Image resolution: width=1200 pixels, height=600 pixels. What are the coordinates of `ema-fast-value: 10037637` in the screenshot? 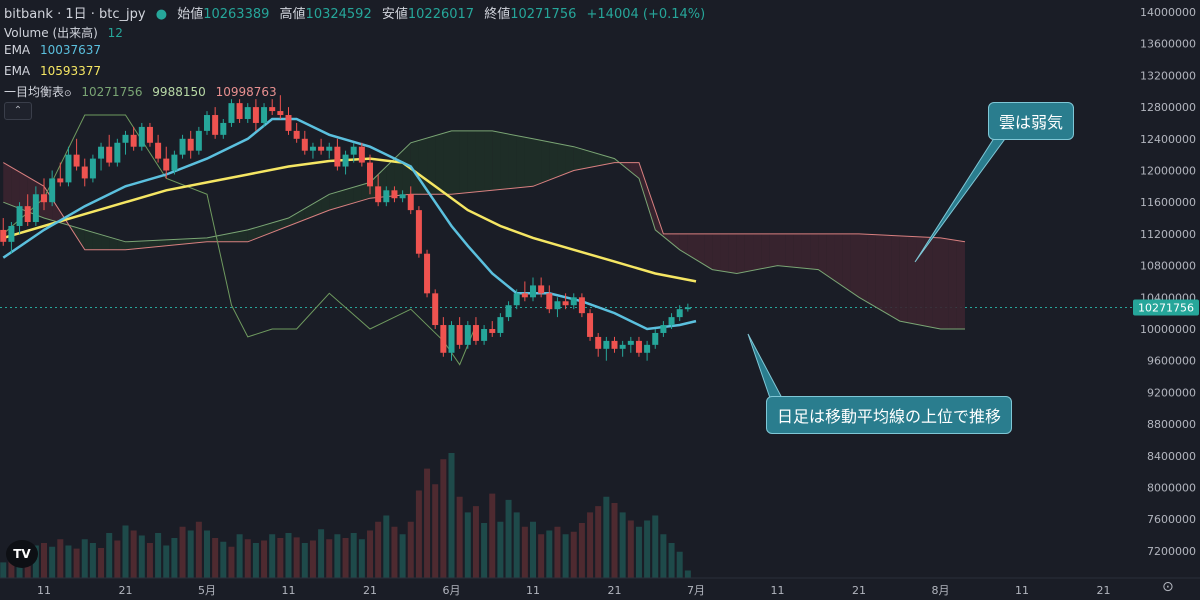 It's located at (70, 50).